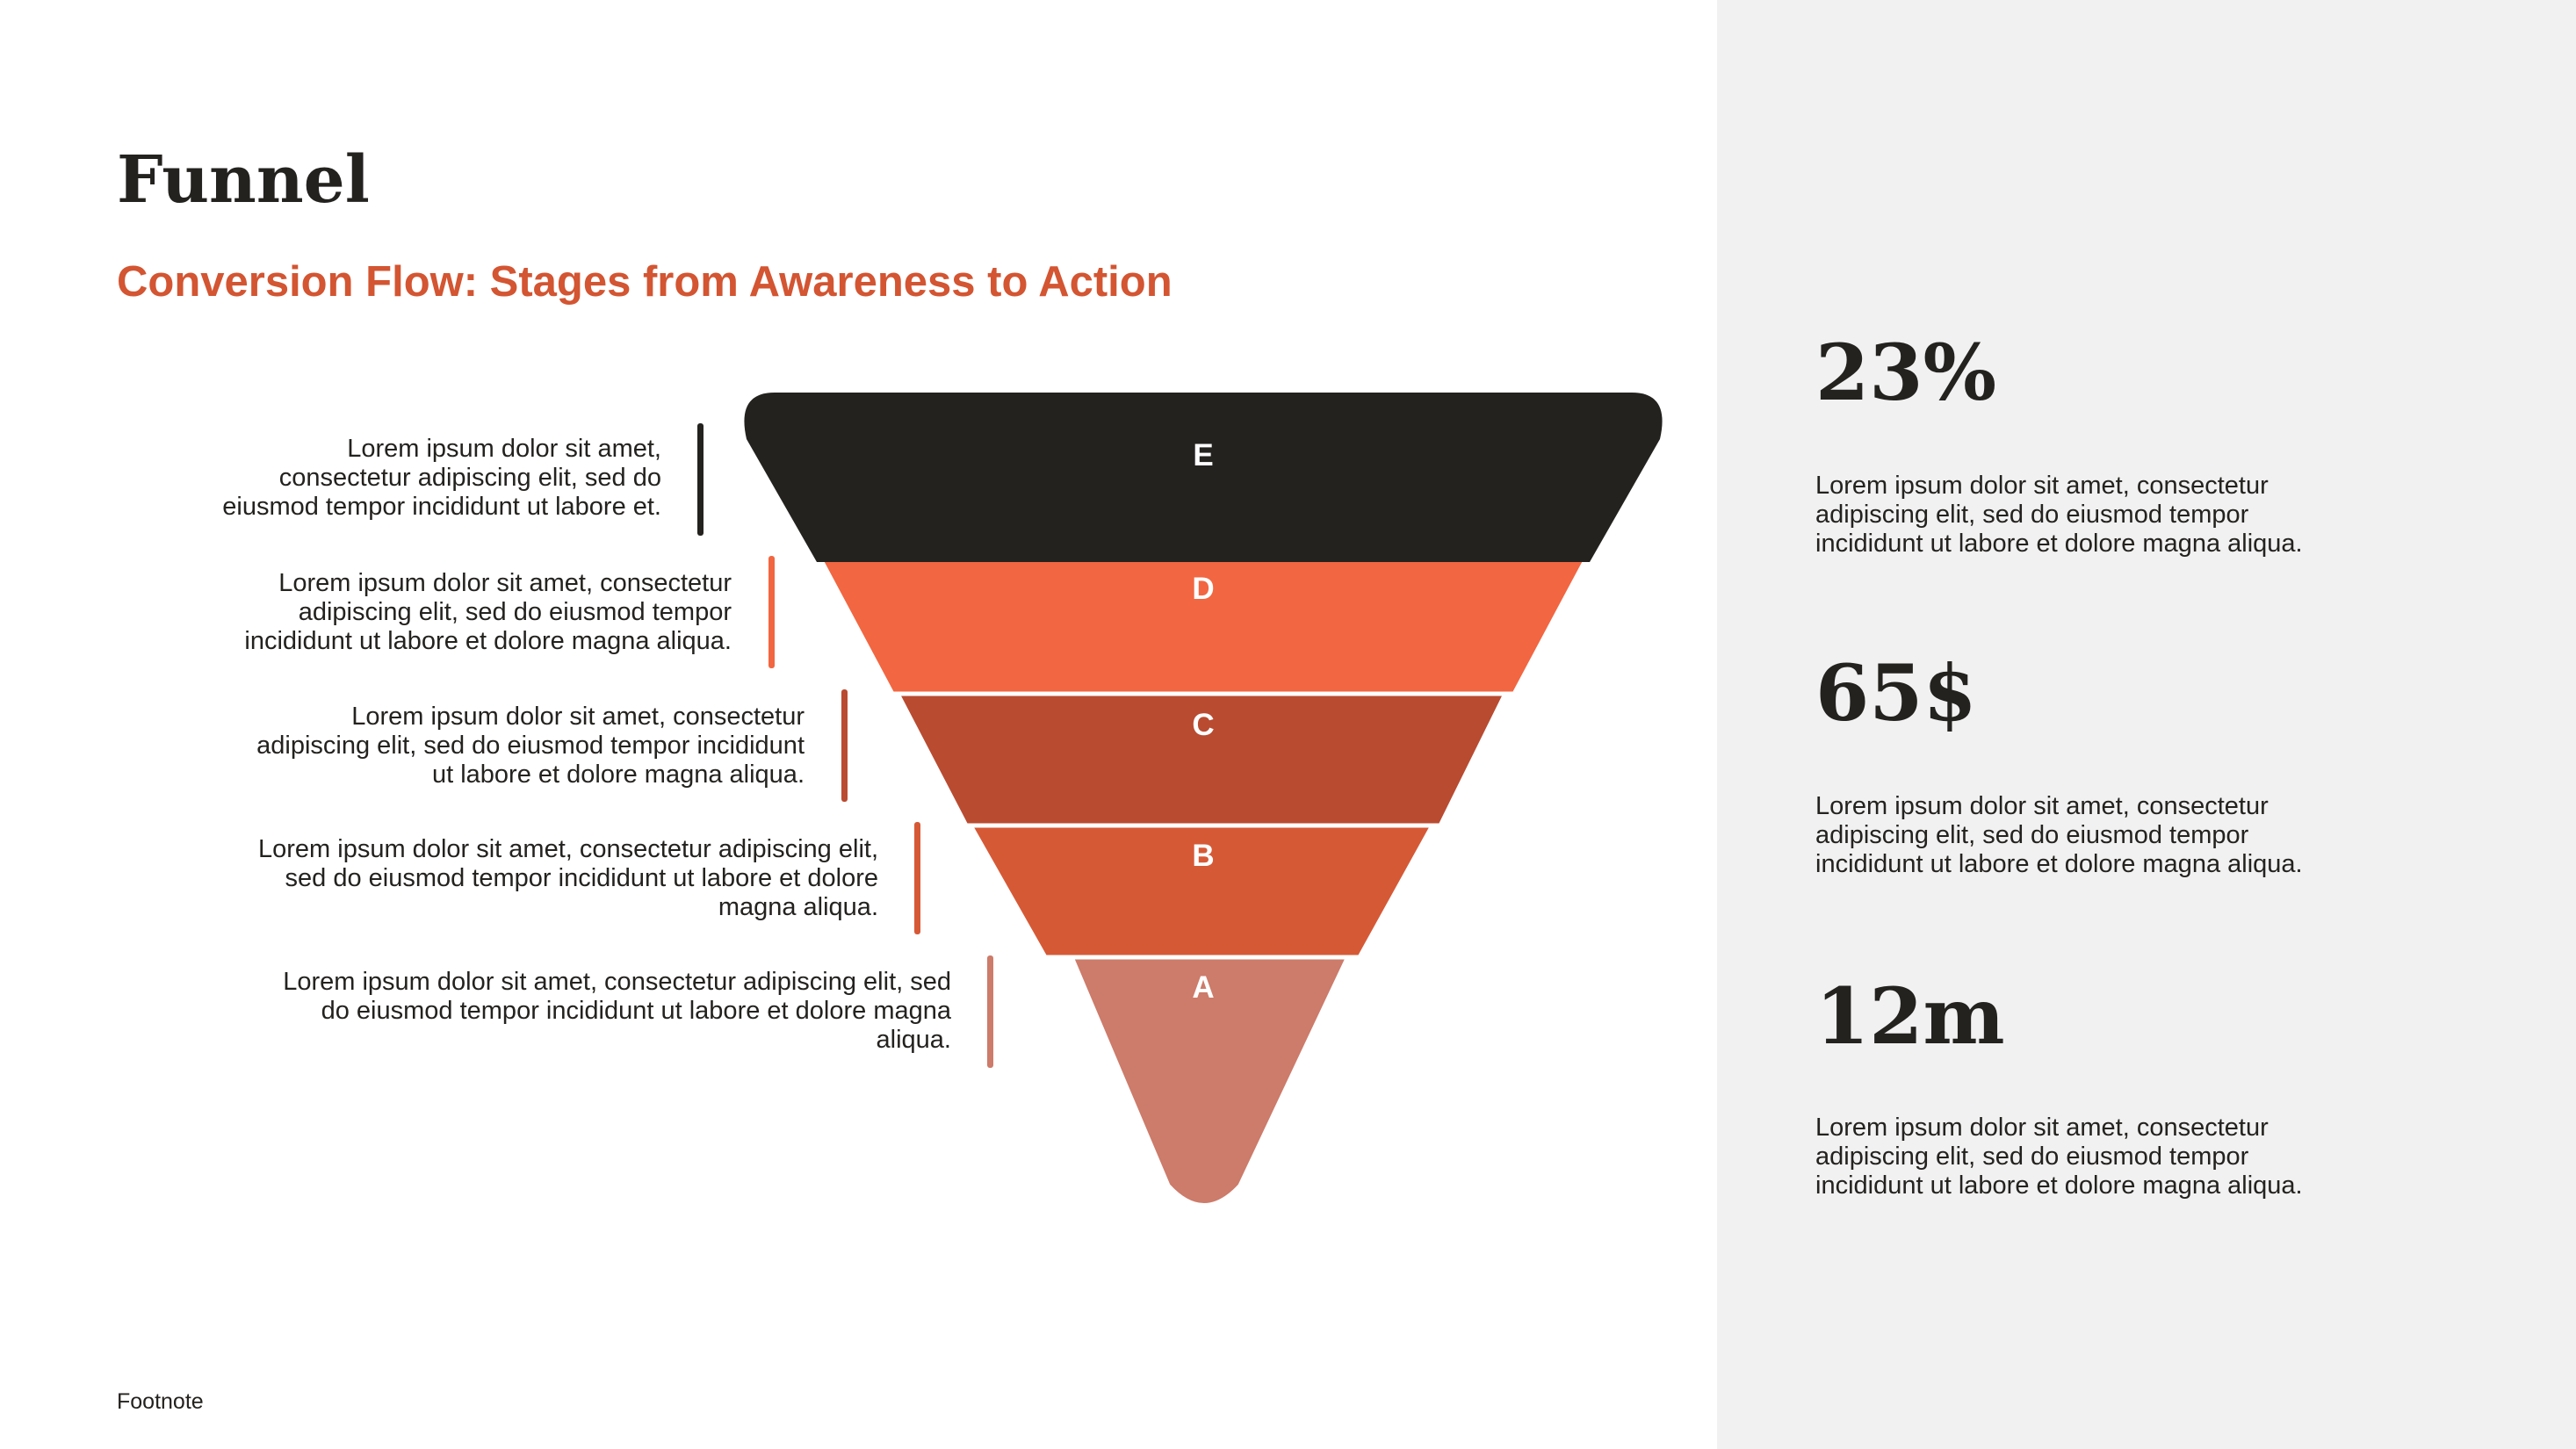 This screenshot has height=1449, width=2576. I want to click on stat-value: 12m, so click(1910, 1016).